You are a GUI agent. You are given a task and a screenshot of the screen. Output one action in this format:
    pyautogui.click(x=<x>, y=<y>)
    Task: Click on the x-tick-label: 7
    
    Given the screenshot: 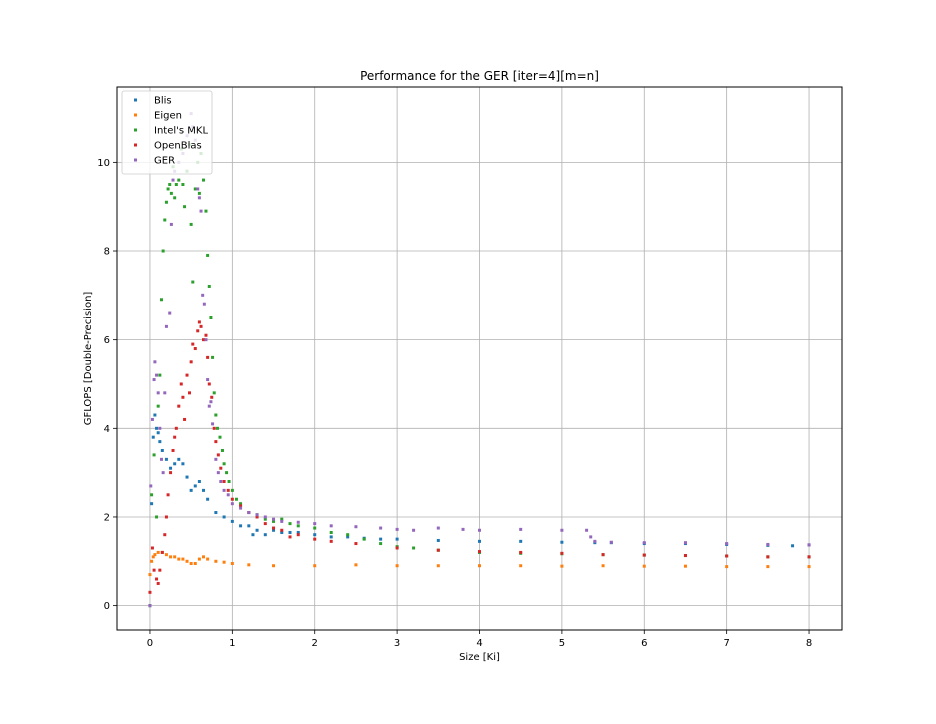 What is the action you would take?
    pyautogui.click(x=726, y=643)
    